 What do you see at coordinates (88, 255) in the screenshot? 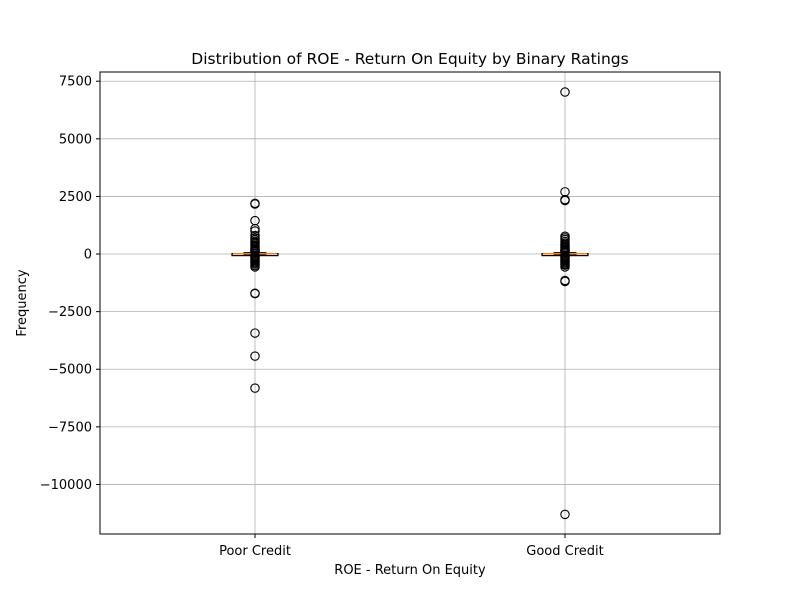
I see `y-tick-label: 0` at bounding box center [88, 255].